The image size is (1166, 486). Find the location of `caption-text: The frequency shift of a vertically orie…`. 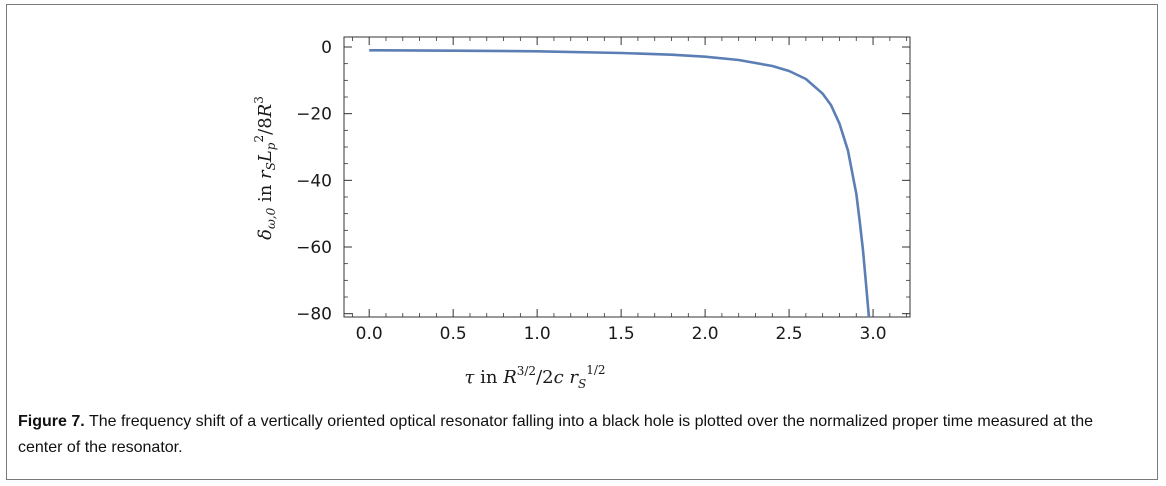

caption-text: The frequency shift of a vertically orie… is located at coordinates (556, 434).